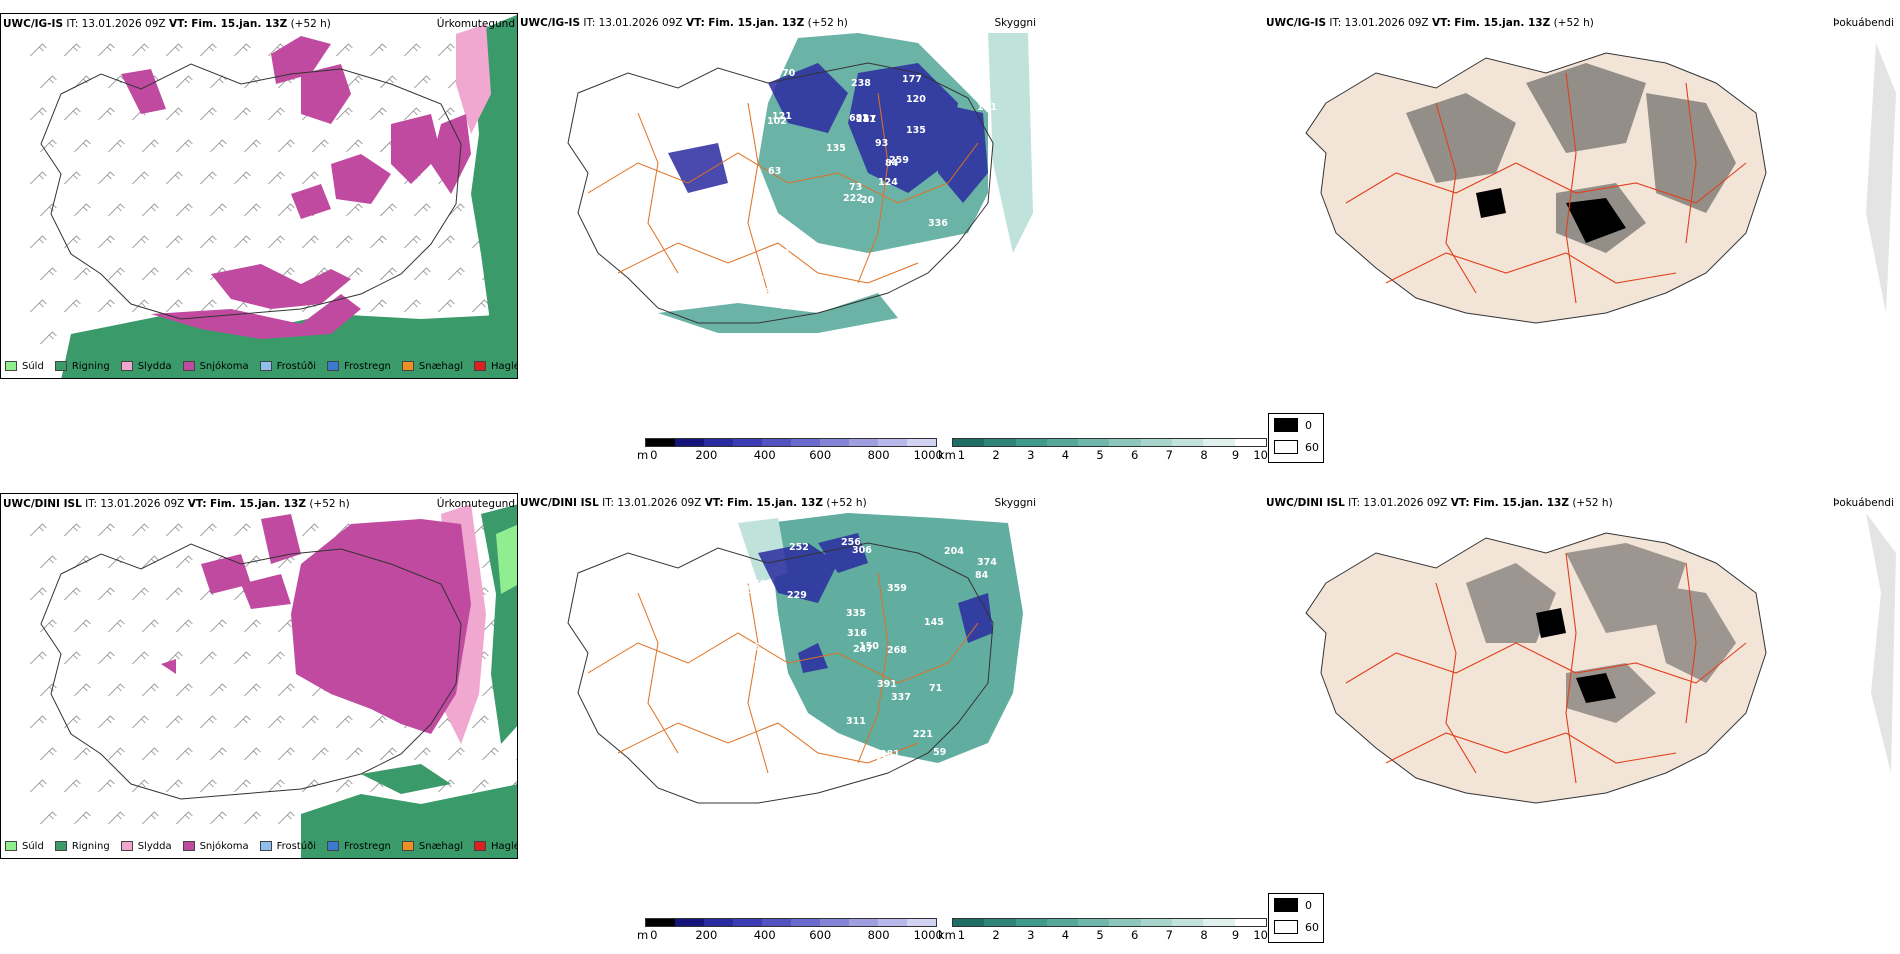 The image size is (1900, 954). What do you see at coordinates (432, 366) in the screenshot?
I see `legend-item: Snæhagl` at bounding box center [432, 366].